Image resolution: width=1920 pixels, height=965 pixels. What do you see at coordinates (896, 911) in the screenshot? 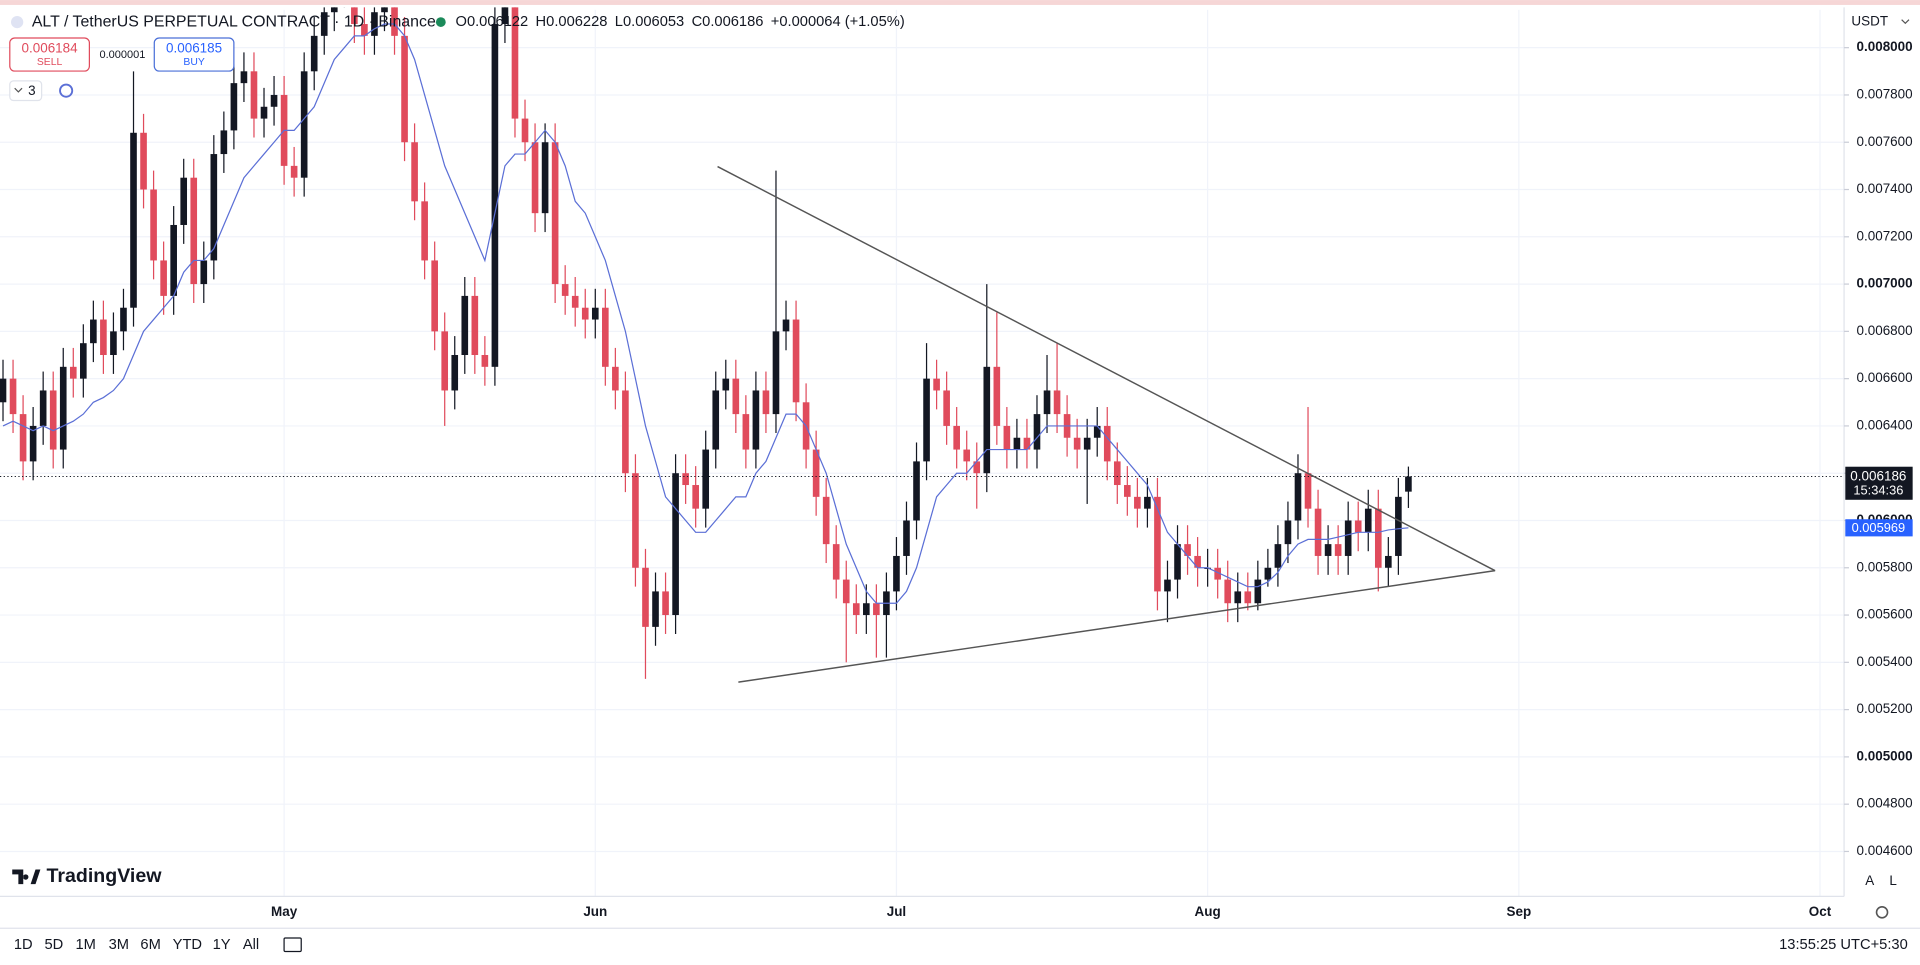
I see `x-tick-label: Jul` at bounding box center [896, 911].